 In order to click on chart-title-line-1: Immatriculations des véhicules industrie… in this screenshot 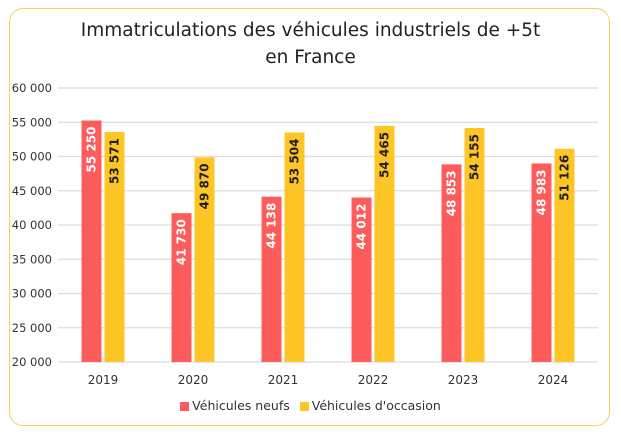, I will do `click(310, 30)`.